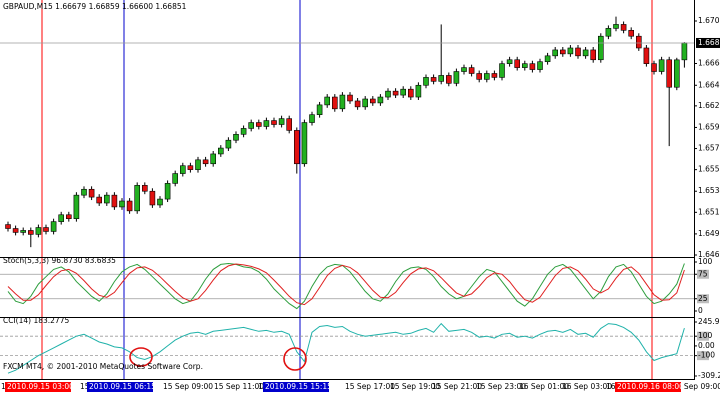 This screenshot has width=720, height=403. Describe the element at coordinates (696, 386) in the screenshot. I see `x-tick-label: 16 Sep 09:00` at that location.